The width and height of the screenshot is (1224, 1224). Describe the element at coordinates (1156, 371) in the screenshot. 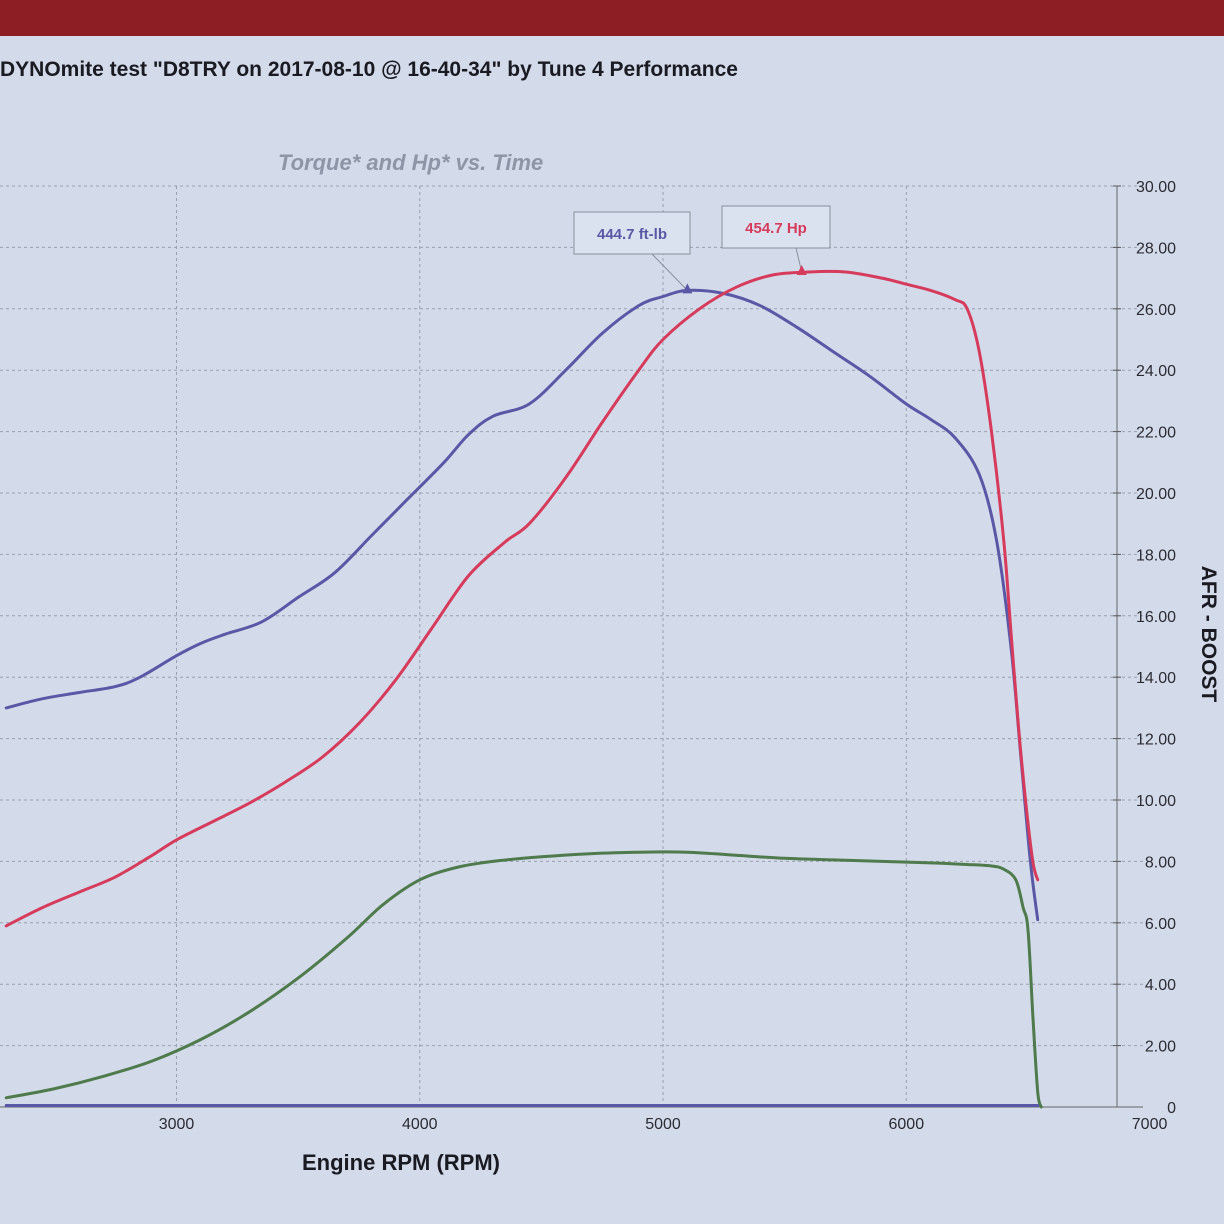

I see `y-tick-label: 24.00` at that location.